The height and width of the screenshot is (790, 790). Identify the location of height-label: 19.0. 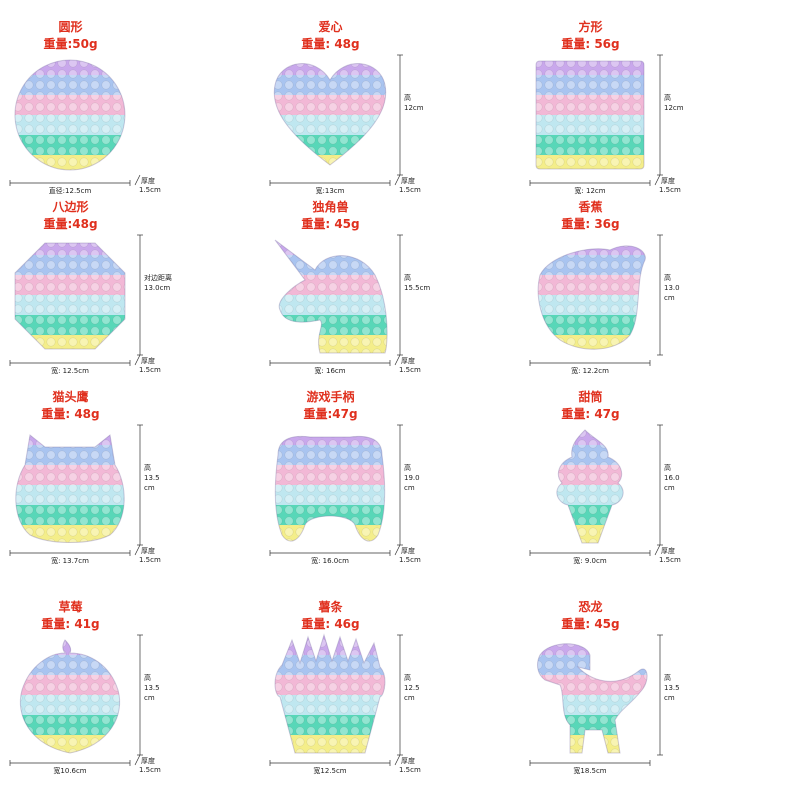
(412, 478).